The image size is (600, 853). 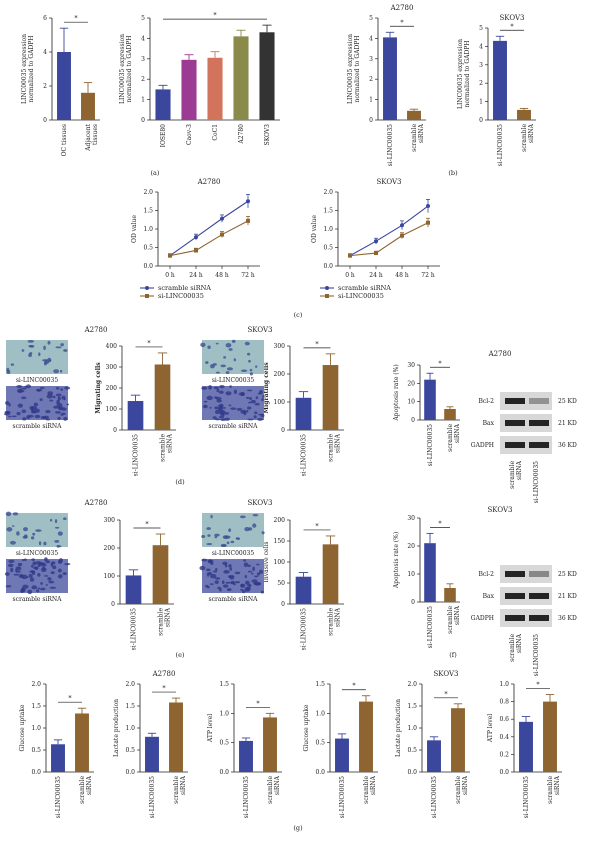 I want to click on y-tick-label: 3, so click(x=143, y=59).